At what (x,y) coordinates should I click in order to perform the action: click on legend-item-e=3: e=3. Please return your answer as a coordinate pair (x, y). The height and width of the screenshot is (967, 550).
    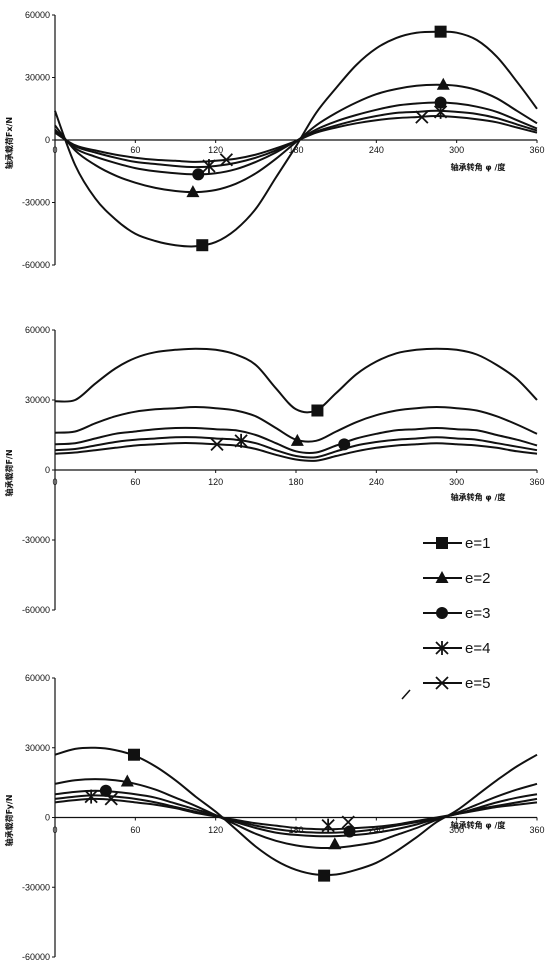
    Looking at the image, I should click on (456, 613).